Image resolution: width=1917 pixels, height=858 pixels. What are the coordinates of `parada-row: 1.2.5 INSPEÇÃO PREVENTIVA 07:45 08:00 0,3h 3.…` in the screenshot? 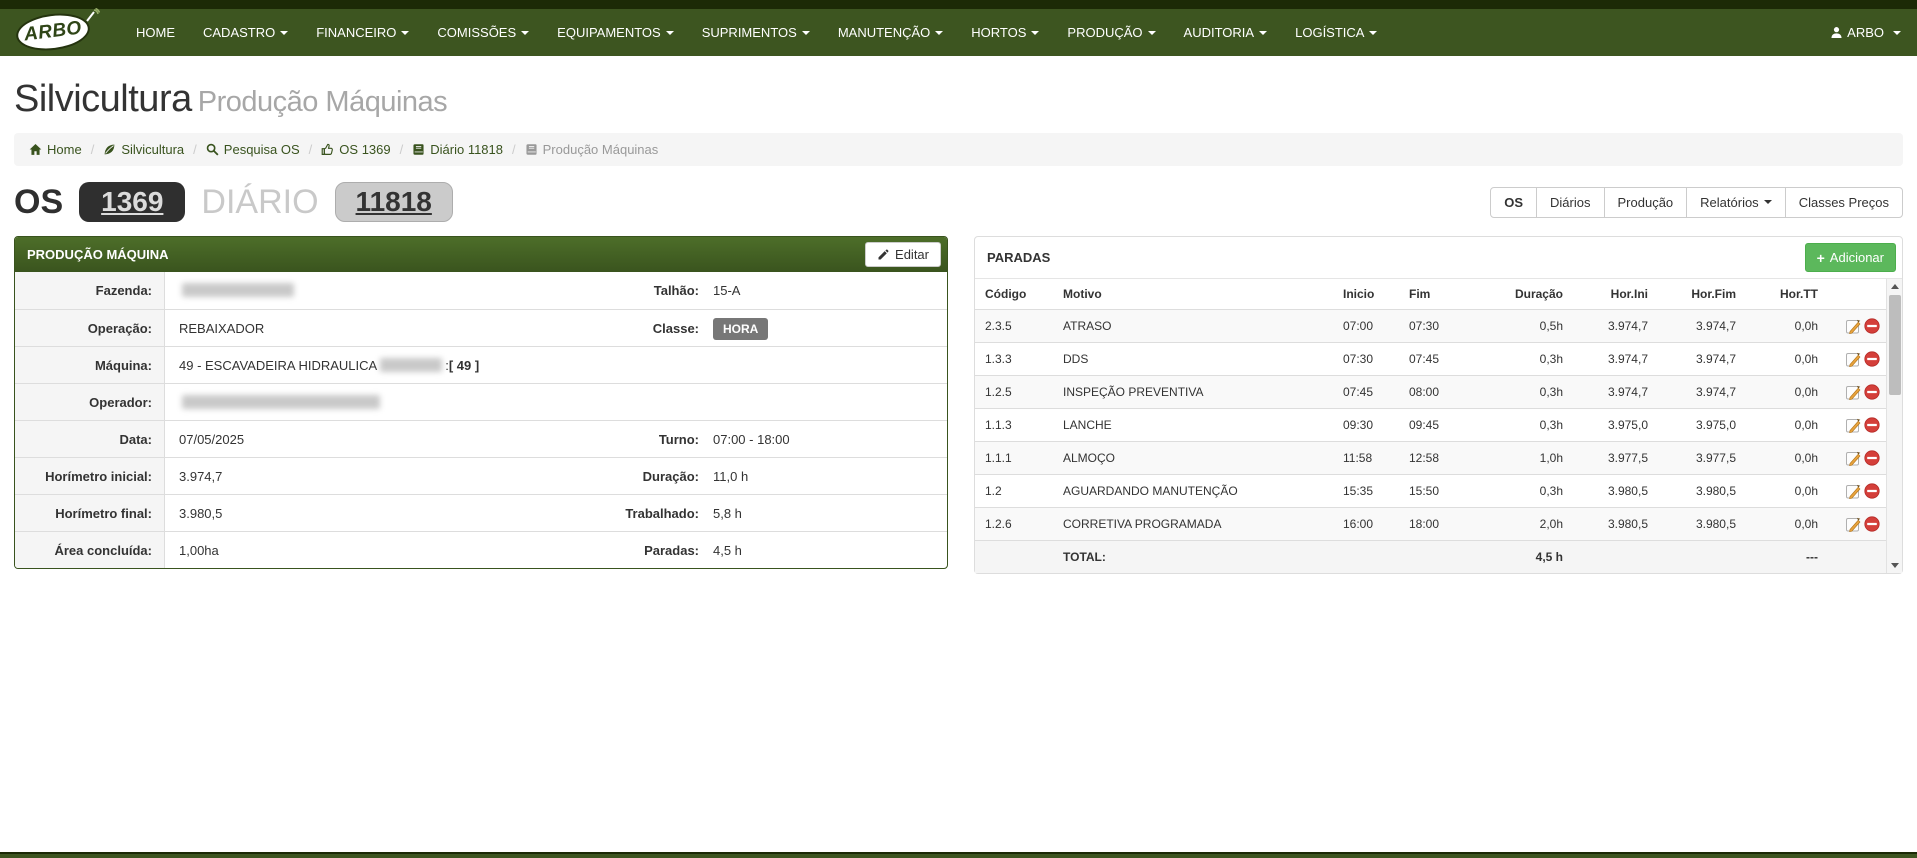 It's located at (1430, 391).